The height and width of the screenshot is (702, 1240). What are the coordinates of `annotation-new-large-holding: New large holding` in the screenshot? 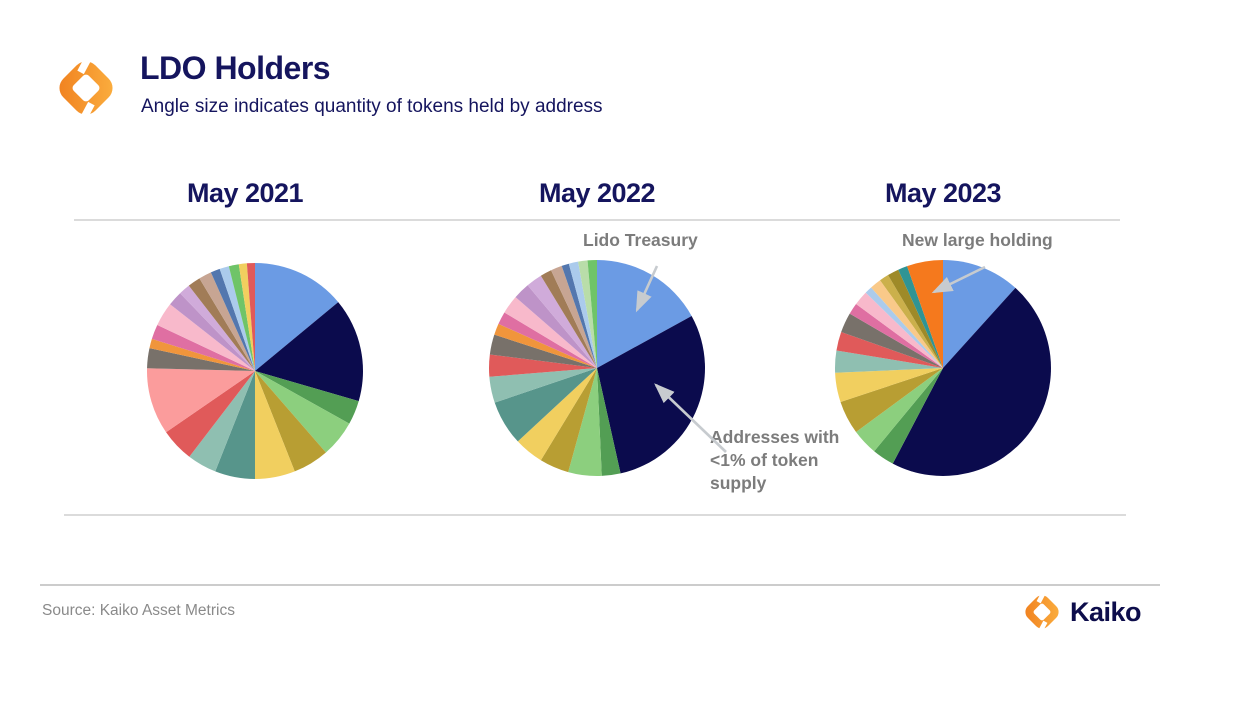 It's located at (977, 240).